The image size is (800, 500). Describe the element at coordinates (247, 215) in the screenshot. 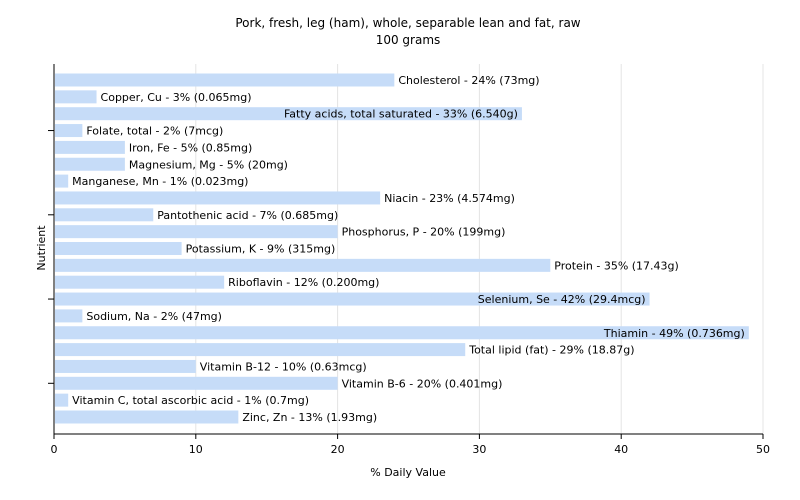

I see `bar-label: Pantothenic acid - 7% (0.685mg)` at that location.